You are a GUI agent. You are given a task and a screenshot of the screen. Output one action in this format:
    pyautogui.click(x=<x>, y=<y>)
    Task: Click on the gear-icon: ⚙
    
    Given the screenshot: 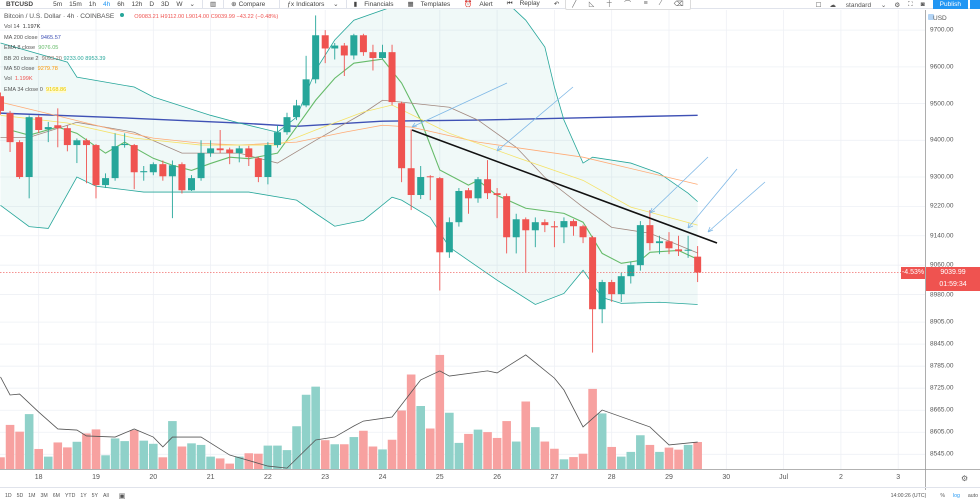 What is the action you would take?
    pyautogui.click(x=897, y=5)
    